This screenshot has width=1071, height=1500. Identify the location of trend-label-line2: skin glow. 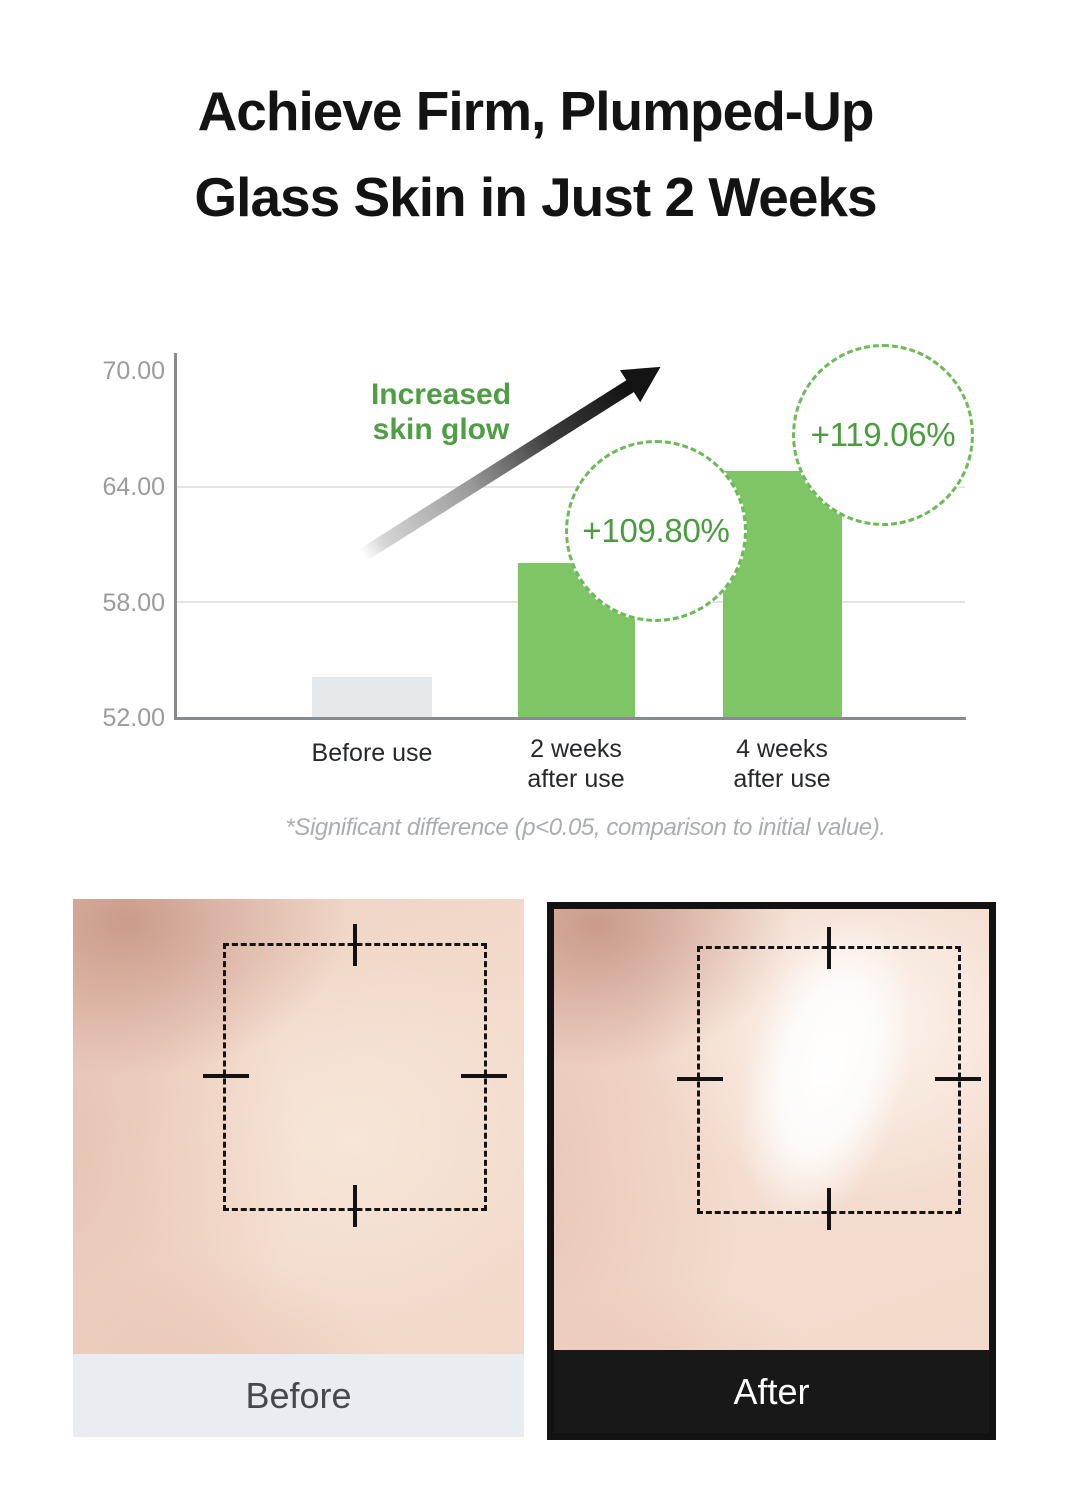
(441, 429).